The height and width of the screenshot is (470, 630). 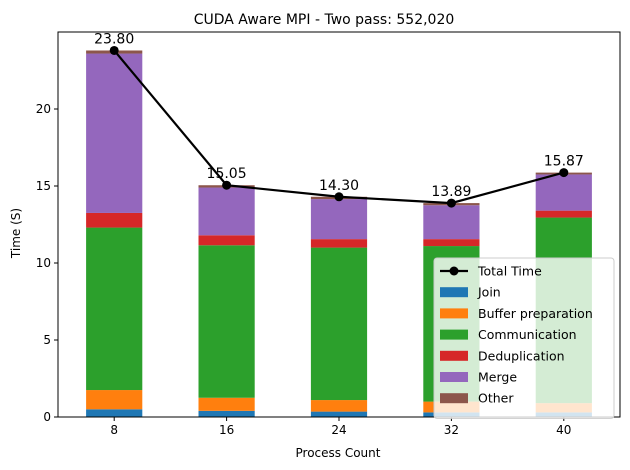 I want to click on legend-box, so click(x=524, y=338).